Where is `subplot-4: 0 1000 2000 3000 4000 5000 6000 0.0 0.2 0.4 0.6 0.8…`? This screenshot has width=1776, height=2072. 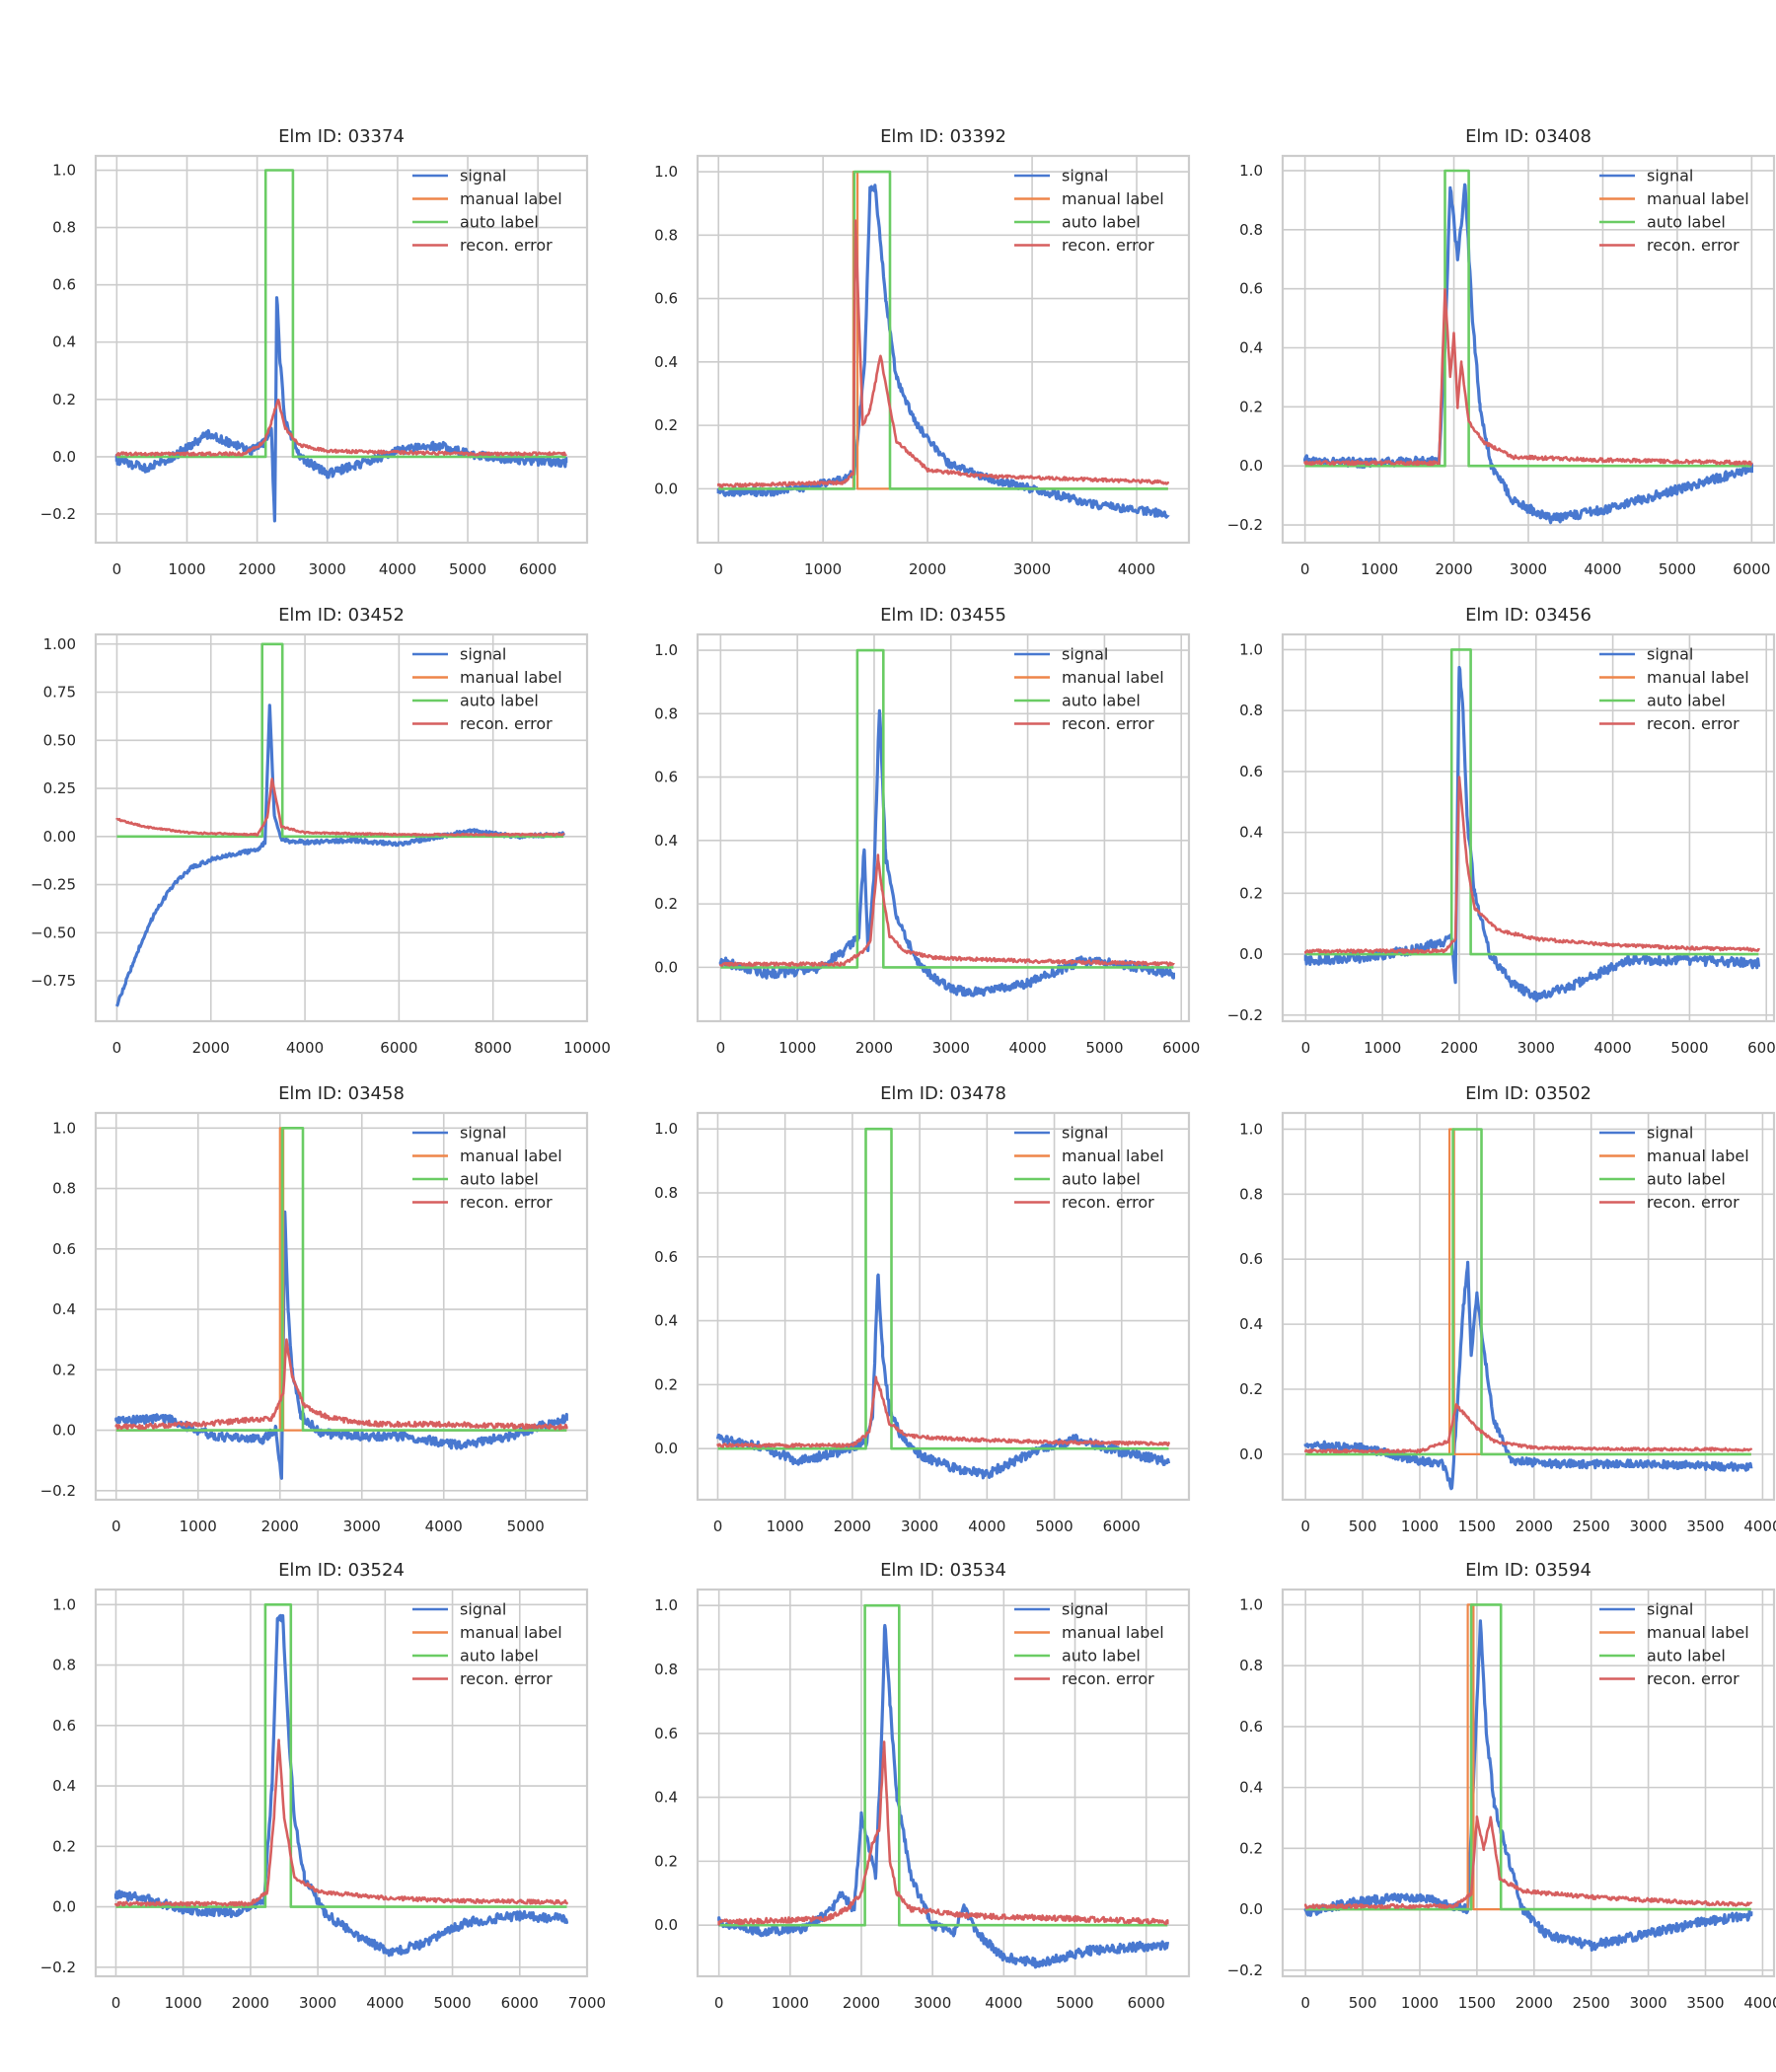
subplot-4: 0 1000 2000 3000 4000 5000 6000 0.0 0.2 0.4 0.6 0.8… is located at coordinates (927, 831).